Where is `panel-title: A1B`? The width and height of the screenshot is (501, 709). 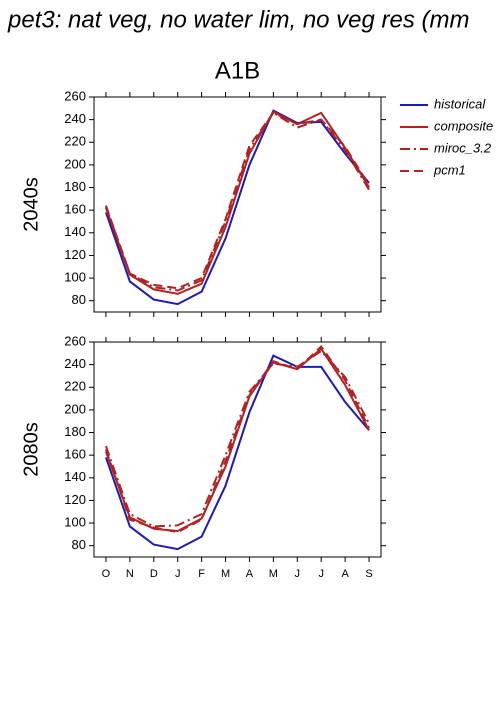
panel-title: A1B is located at coordinates (237, 70).